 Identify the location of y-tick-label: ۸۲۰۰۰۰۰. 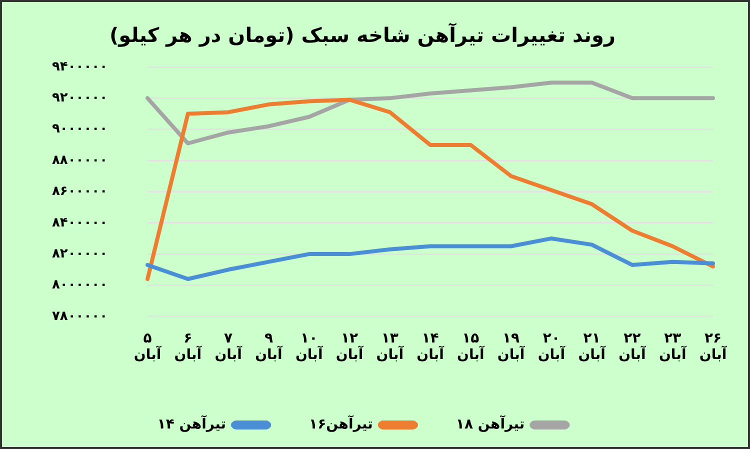
(80, 254).